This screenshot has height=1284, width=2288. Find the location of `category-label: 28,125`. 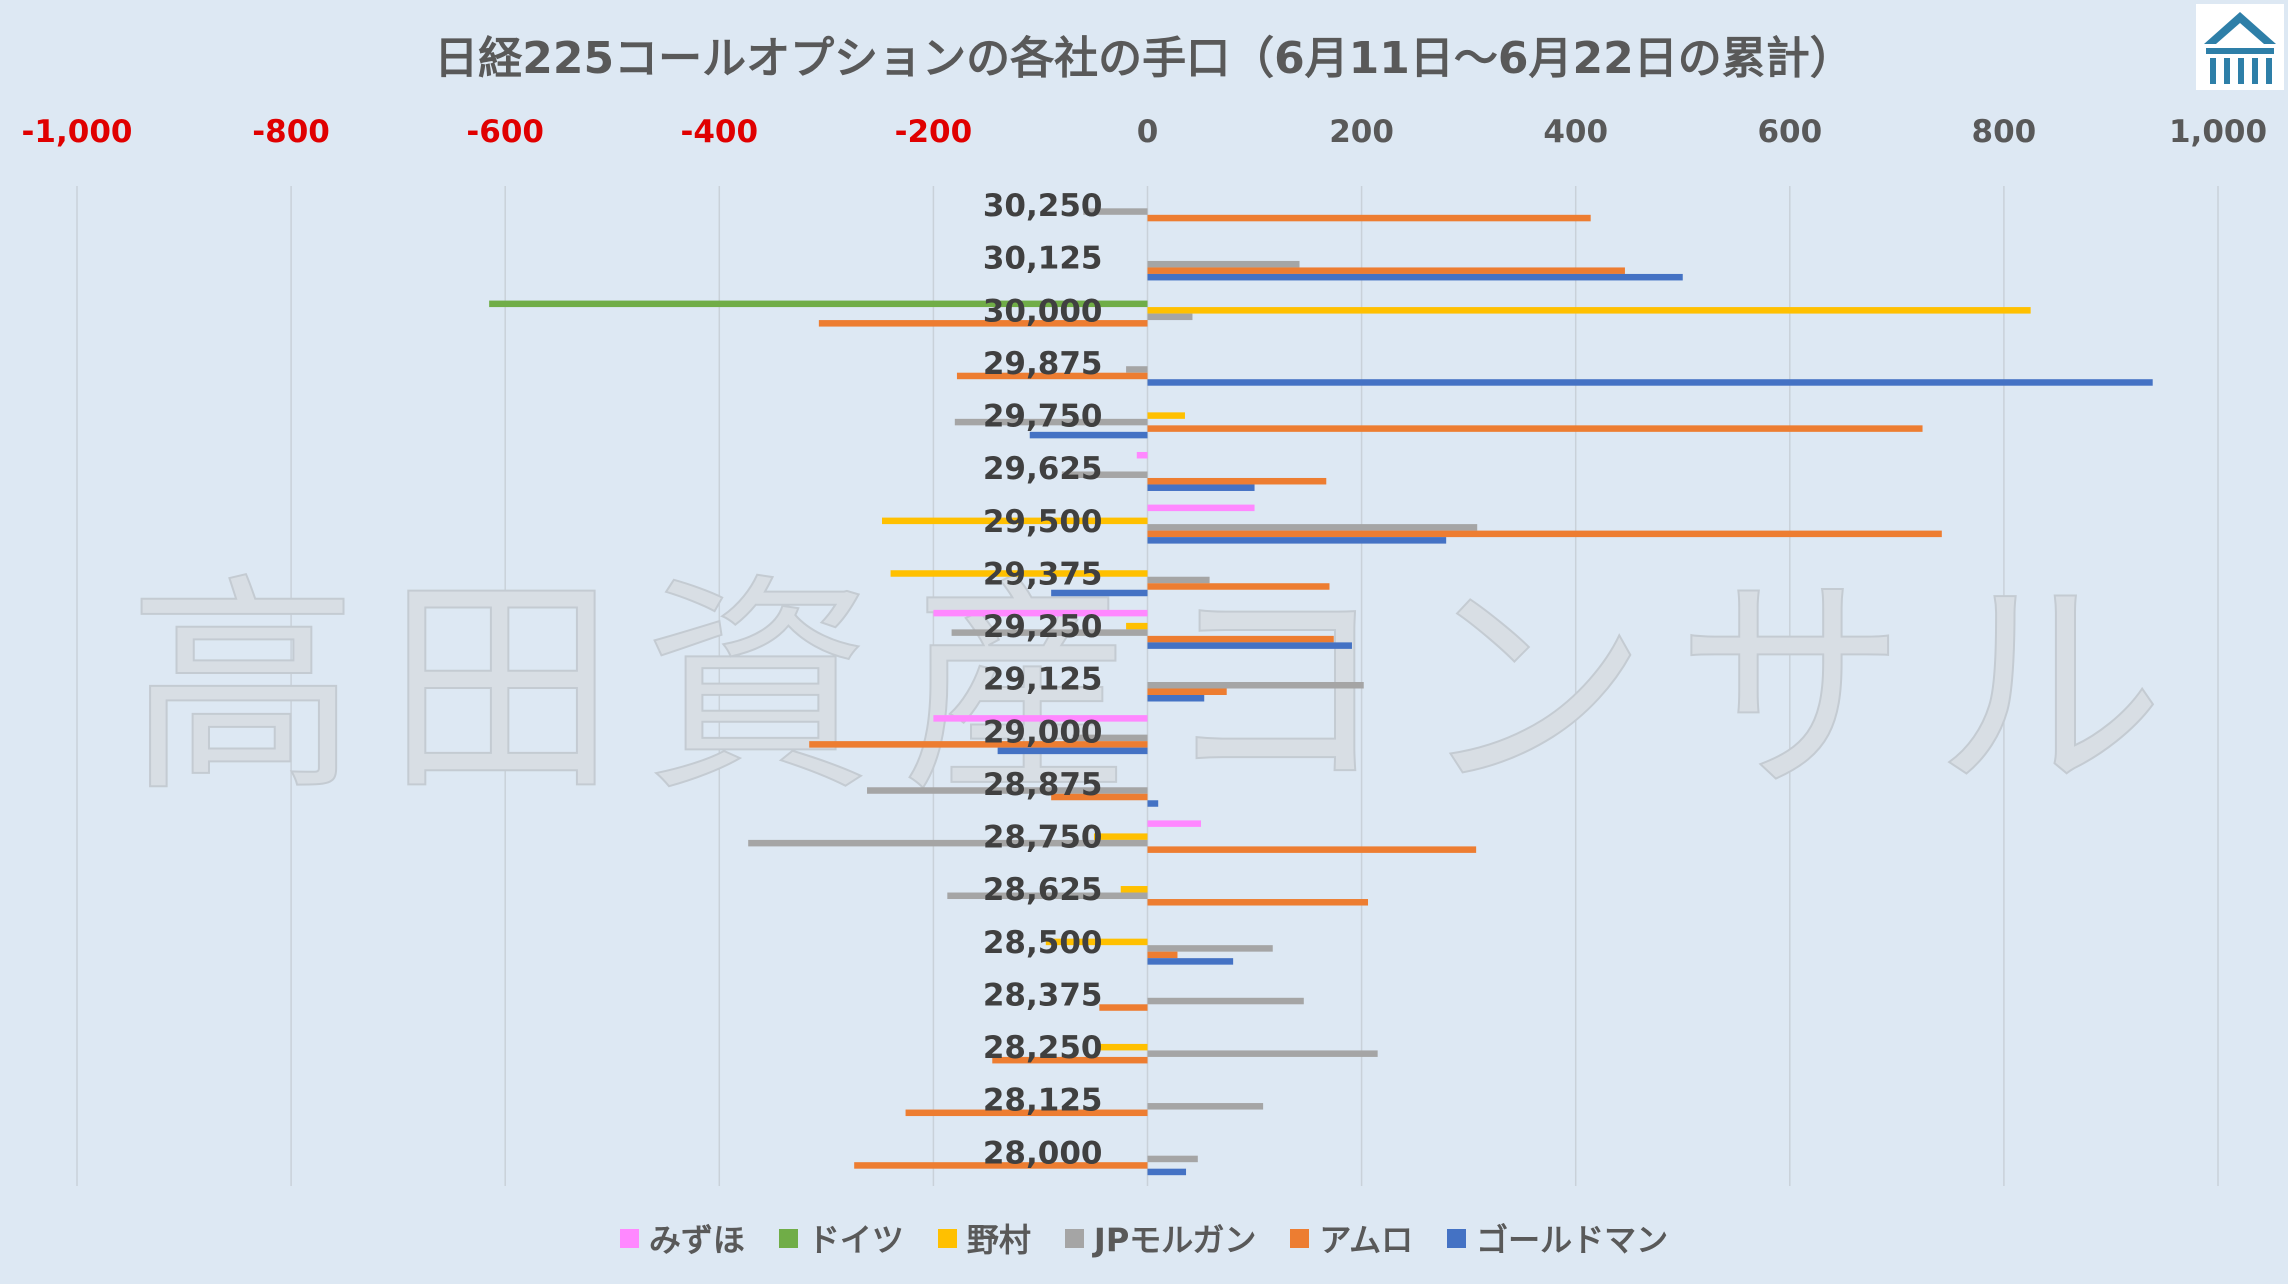

category-label: 28,125 is located at coordinates (1043, 1101).